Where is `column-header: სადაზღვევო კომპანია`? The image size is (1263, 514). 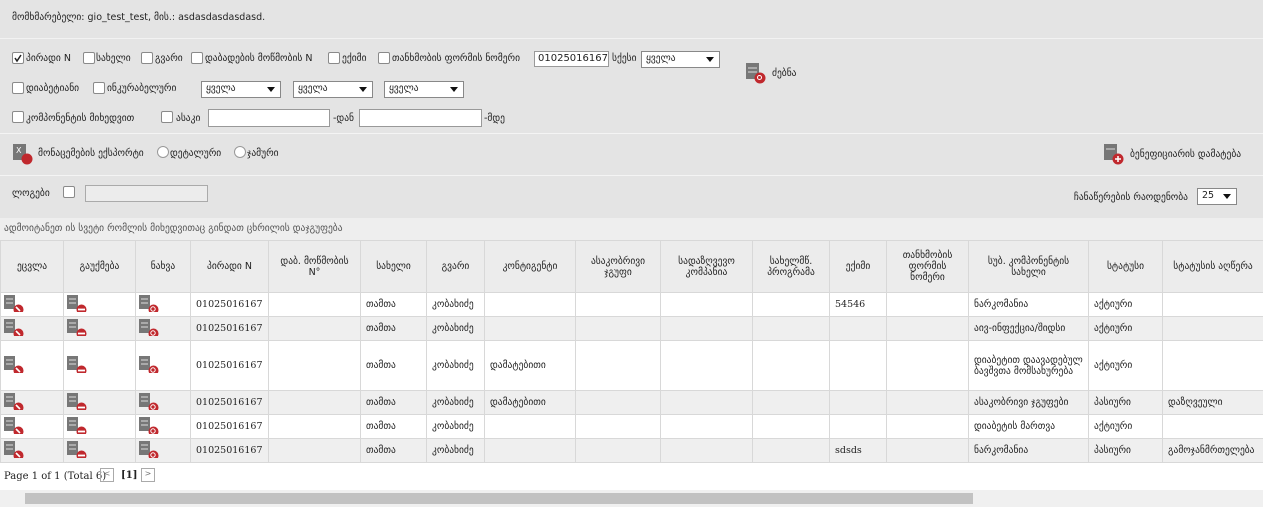 column-header: სადაზღვევო კომპანია is located at coordinates (706, 266).